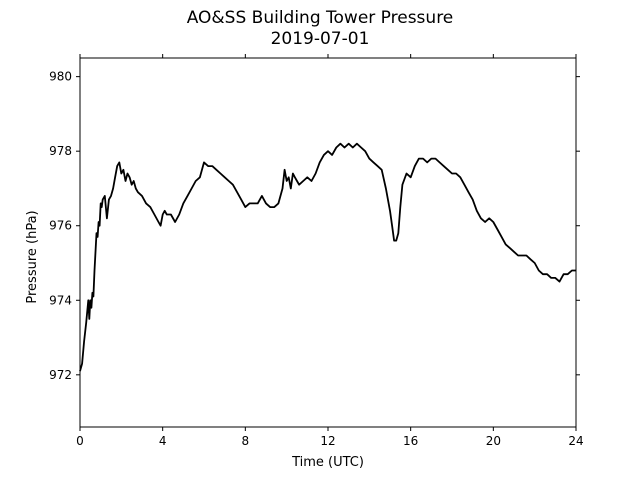 Image resolution: width=640 pixels, height=480 pixels. What do you see at coordinates (80, 441) in the screenshot?
I see `x-tick-label: 0` at bounding box center [80, 441].